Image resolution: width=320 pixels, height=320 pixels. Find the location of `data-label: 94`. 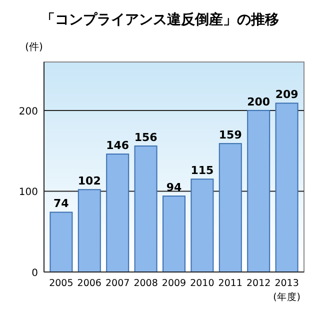

data-label: 94 is located at coordinates (174, 187).